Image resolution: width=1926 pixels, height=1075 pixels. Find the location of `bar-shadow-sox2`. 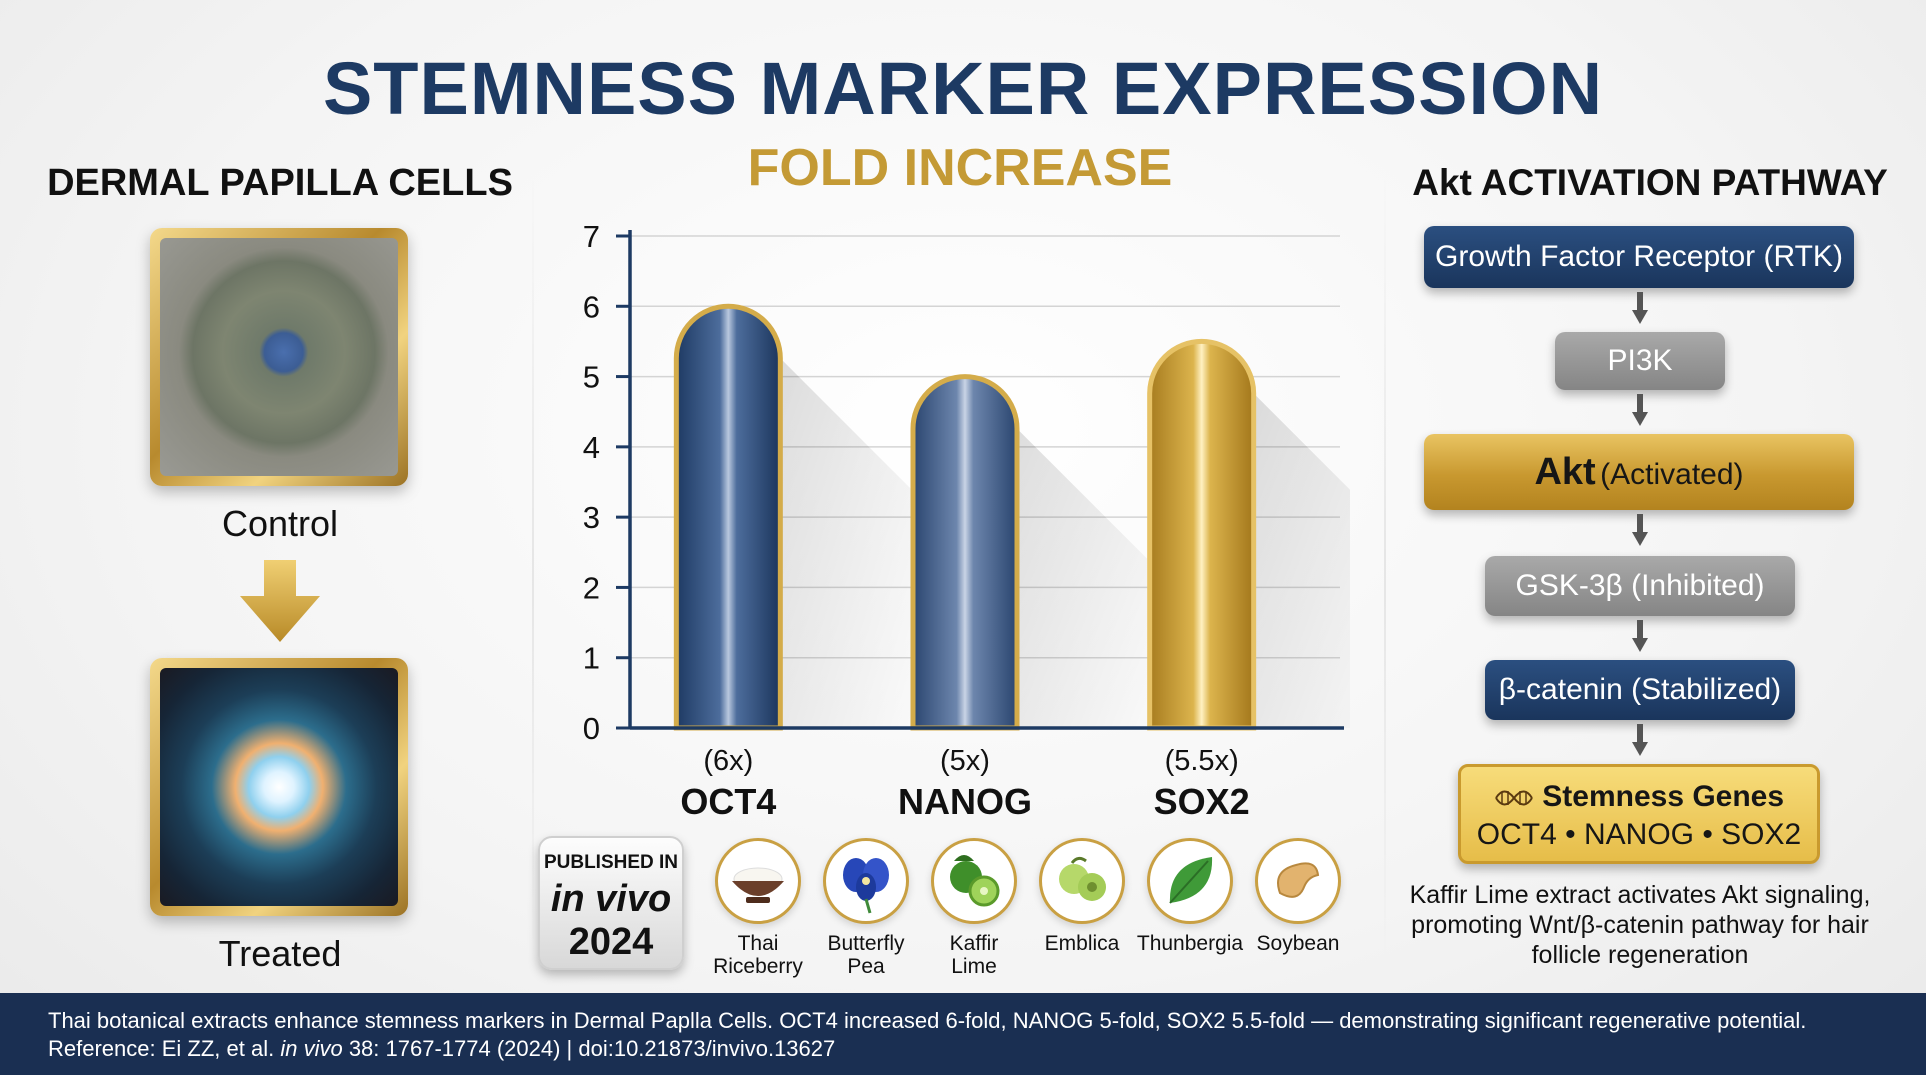

bar-shadow-sox2 is located at coordinates (1301, 560).